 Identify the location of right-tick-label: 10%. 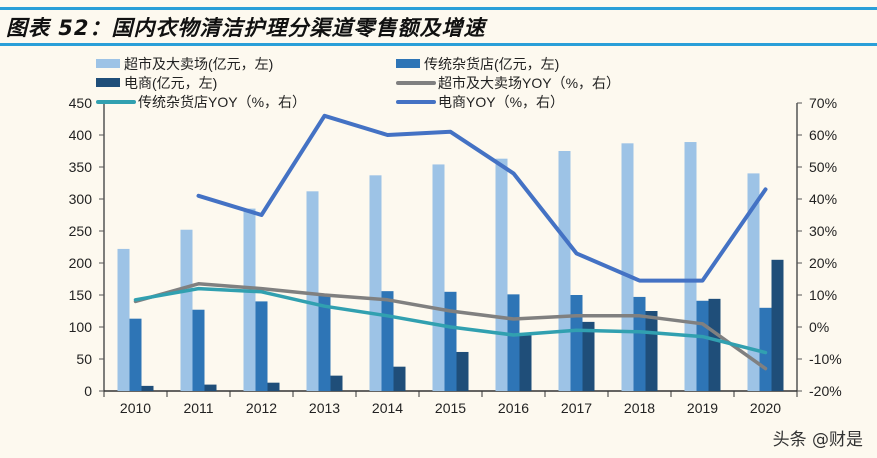
(823, 295).